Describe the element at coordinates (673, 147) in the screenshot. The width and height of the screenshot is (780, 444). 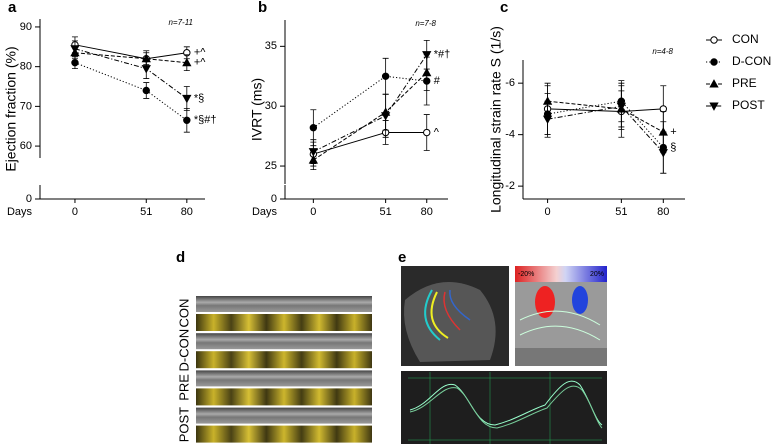
I see `point-label: §` at that location.